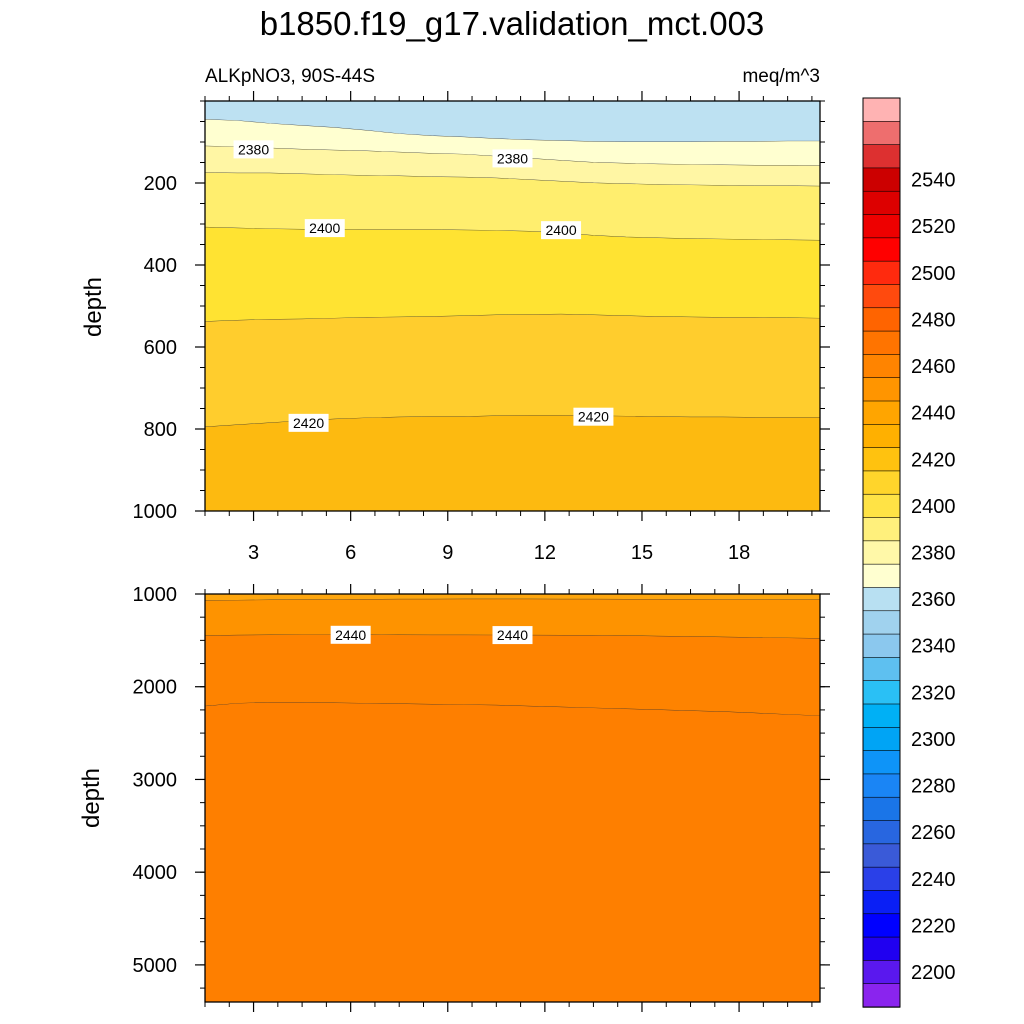  Describe the element at coordinates (91, 798) in the screenshot. I see `lower-y-axis-label: depth` at that location.